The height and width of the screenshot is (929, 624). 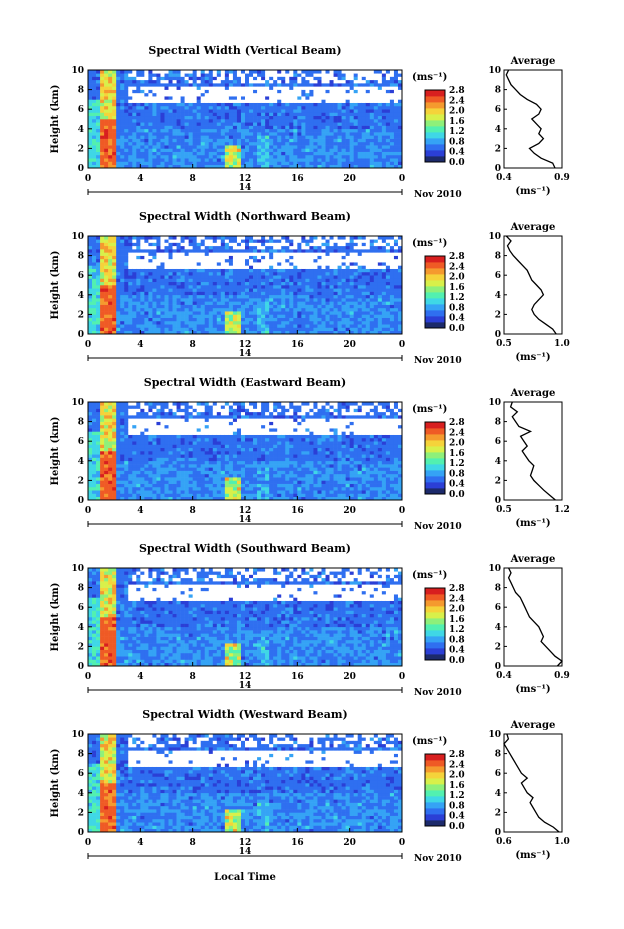 What do you see at coordinates (533, 285) in the screenshot?
I see `average-frame` at bounding box center [533, 285].